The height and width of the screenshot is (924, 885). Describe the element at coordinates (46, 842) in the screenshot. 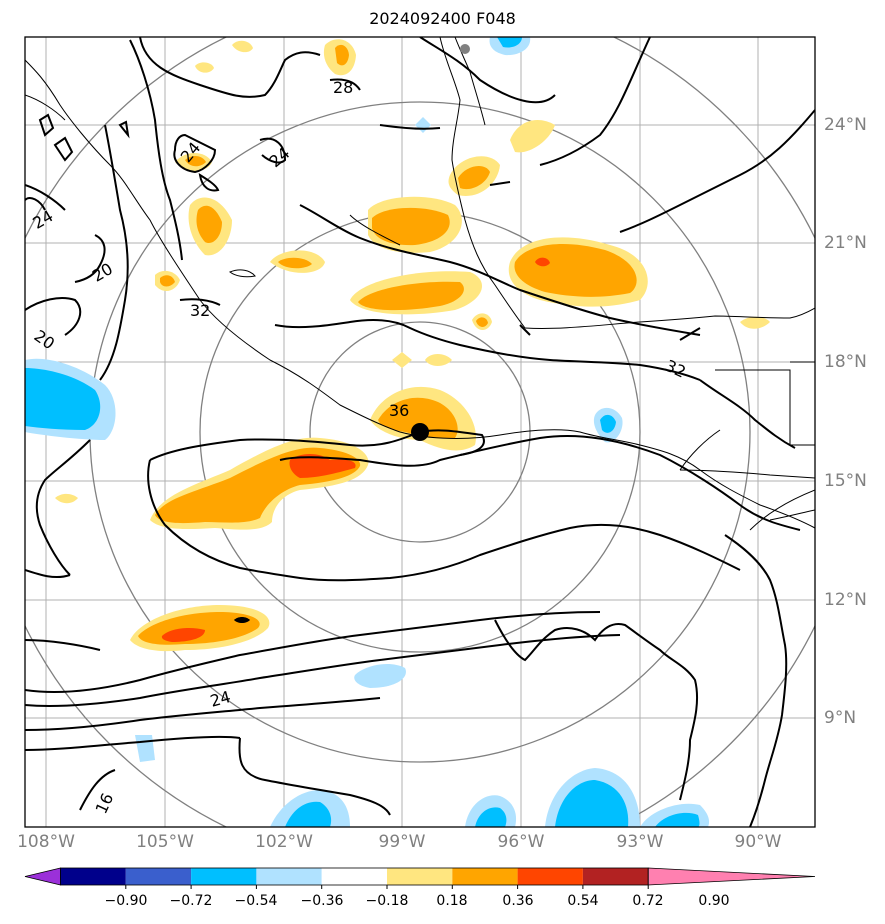

I see `lon-label: 108°W` at that location.